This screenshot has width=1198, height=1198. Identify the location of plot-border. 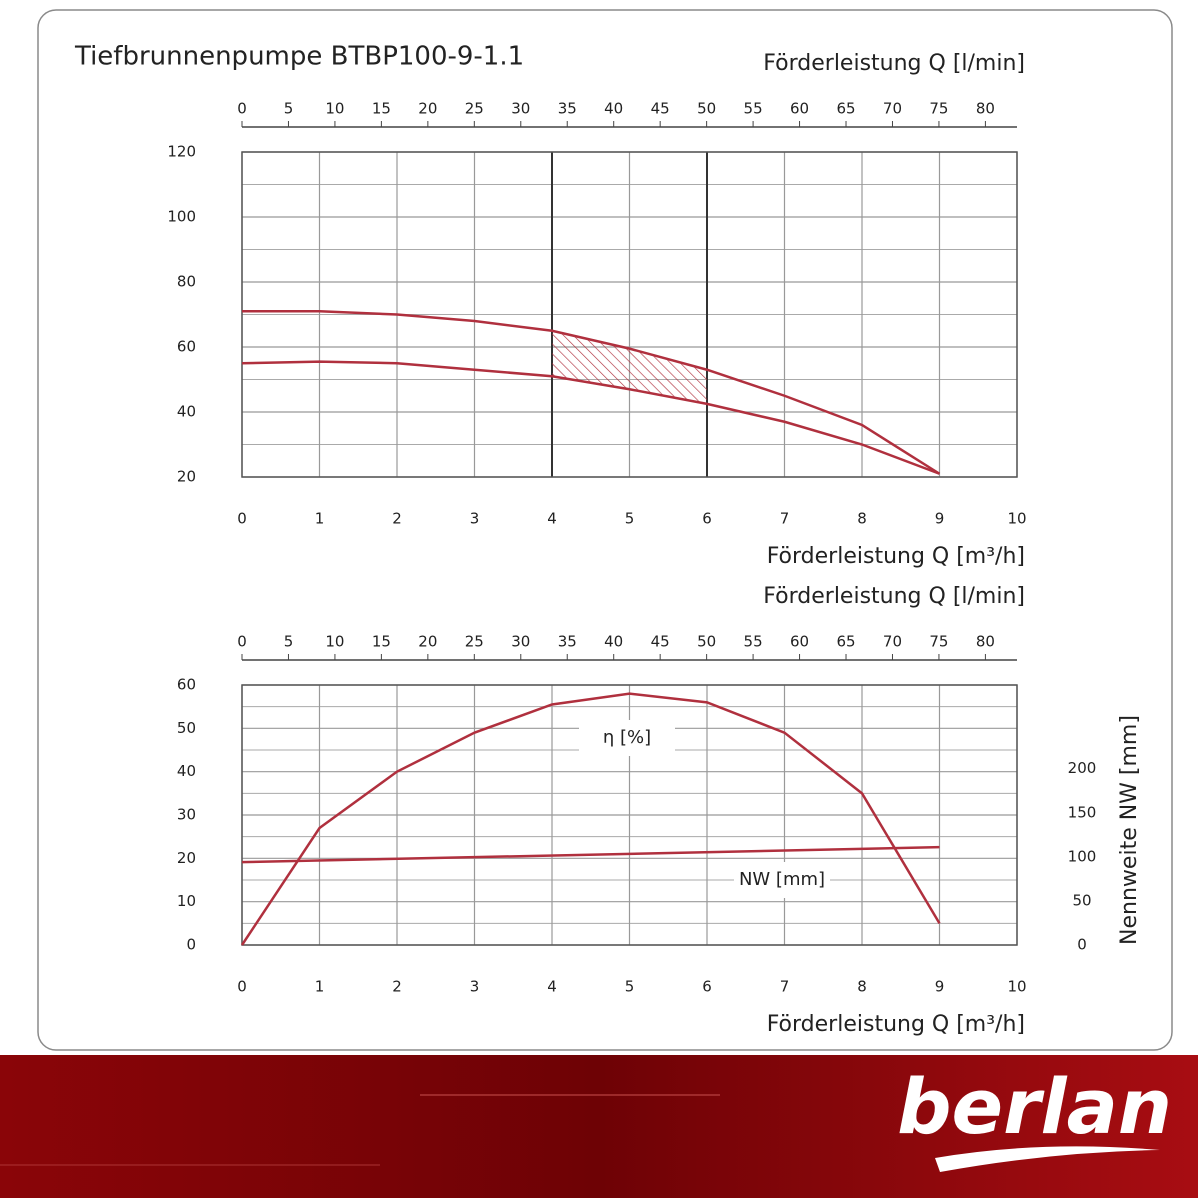
(629, 815).